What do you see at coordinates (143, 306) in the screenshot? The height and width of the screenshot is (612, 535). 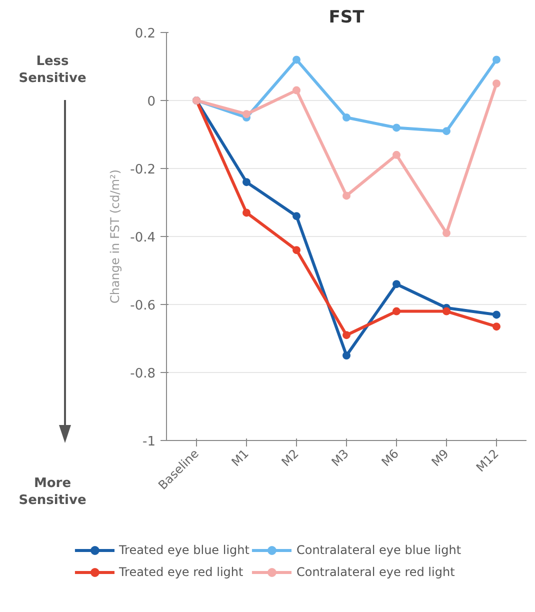 I see `y-tick-label: -0.6` at bounding box center [143, 306].